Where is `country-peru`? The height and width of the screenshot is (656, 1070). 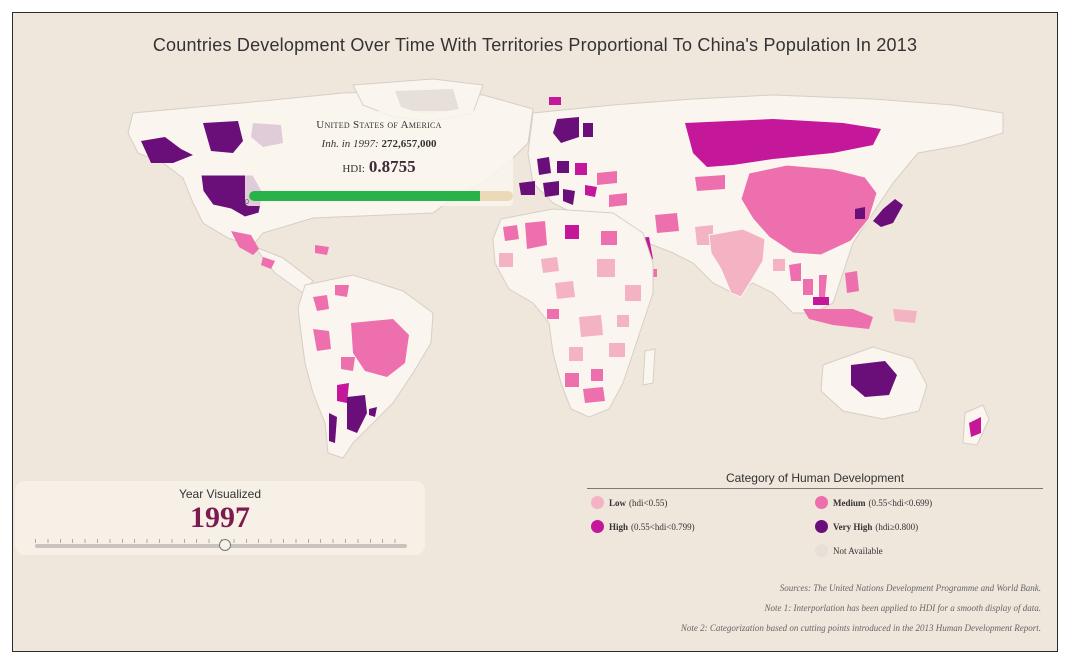 country-peru is located at coordinates (322, 340).